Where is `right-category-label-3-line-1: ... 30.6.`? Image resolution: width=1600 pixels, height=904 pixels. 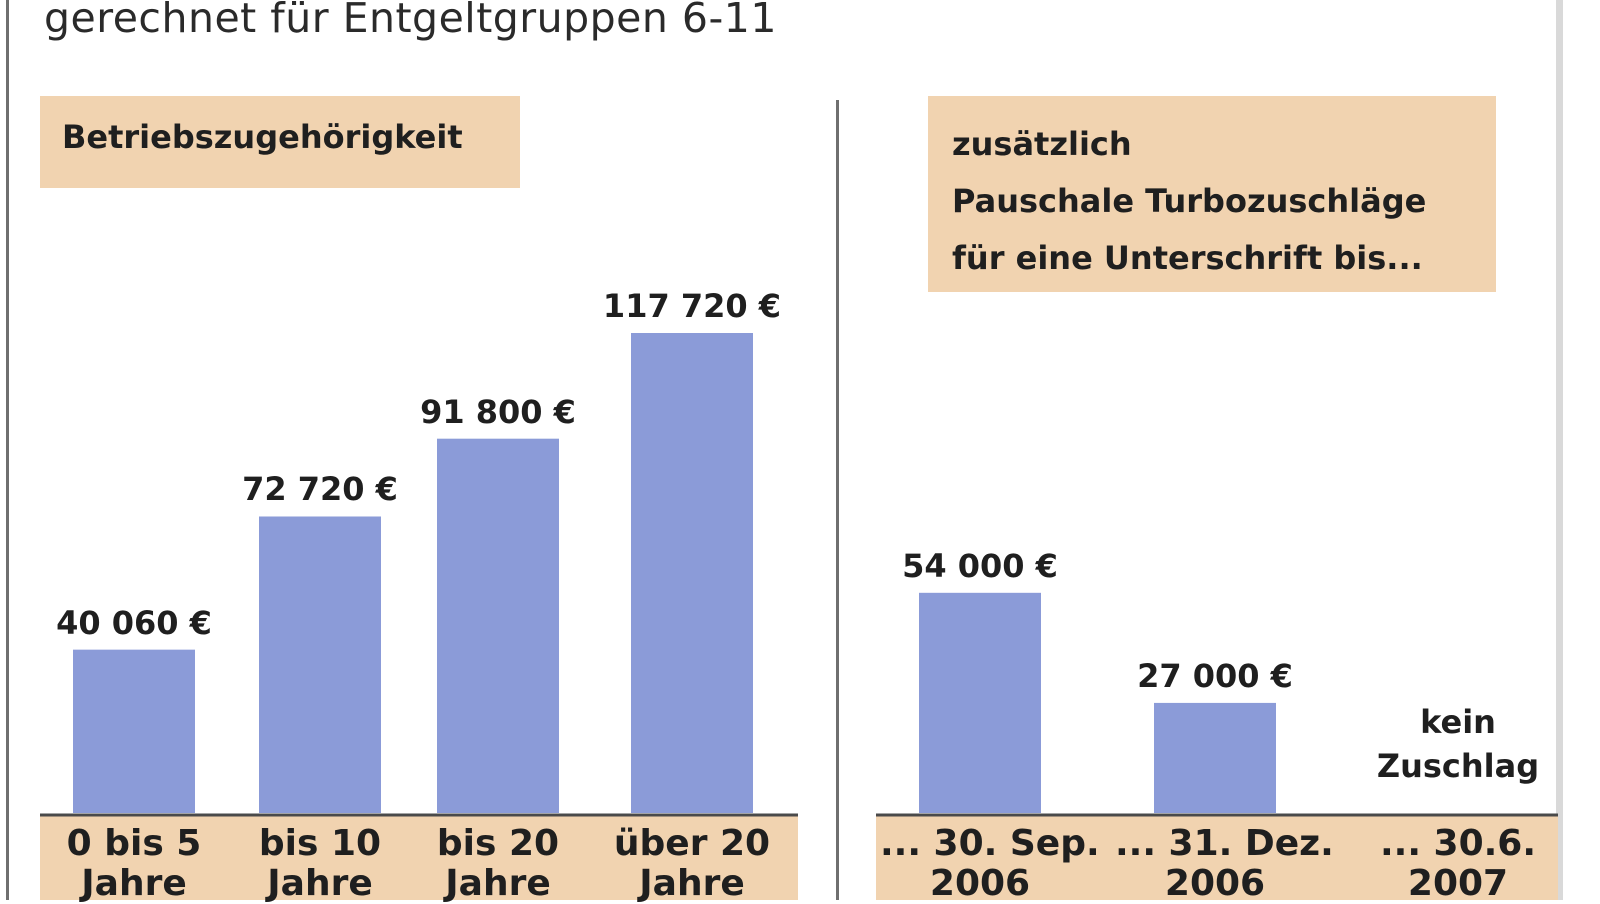 right-category-label-3-line-1: ... 30.6. is located at coordinates (1458, 843).